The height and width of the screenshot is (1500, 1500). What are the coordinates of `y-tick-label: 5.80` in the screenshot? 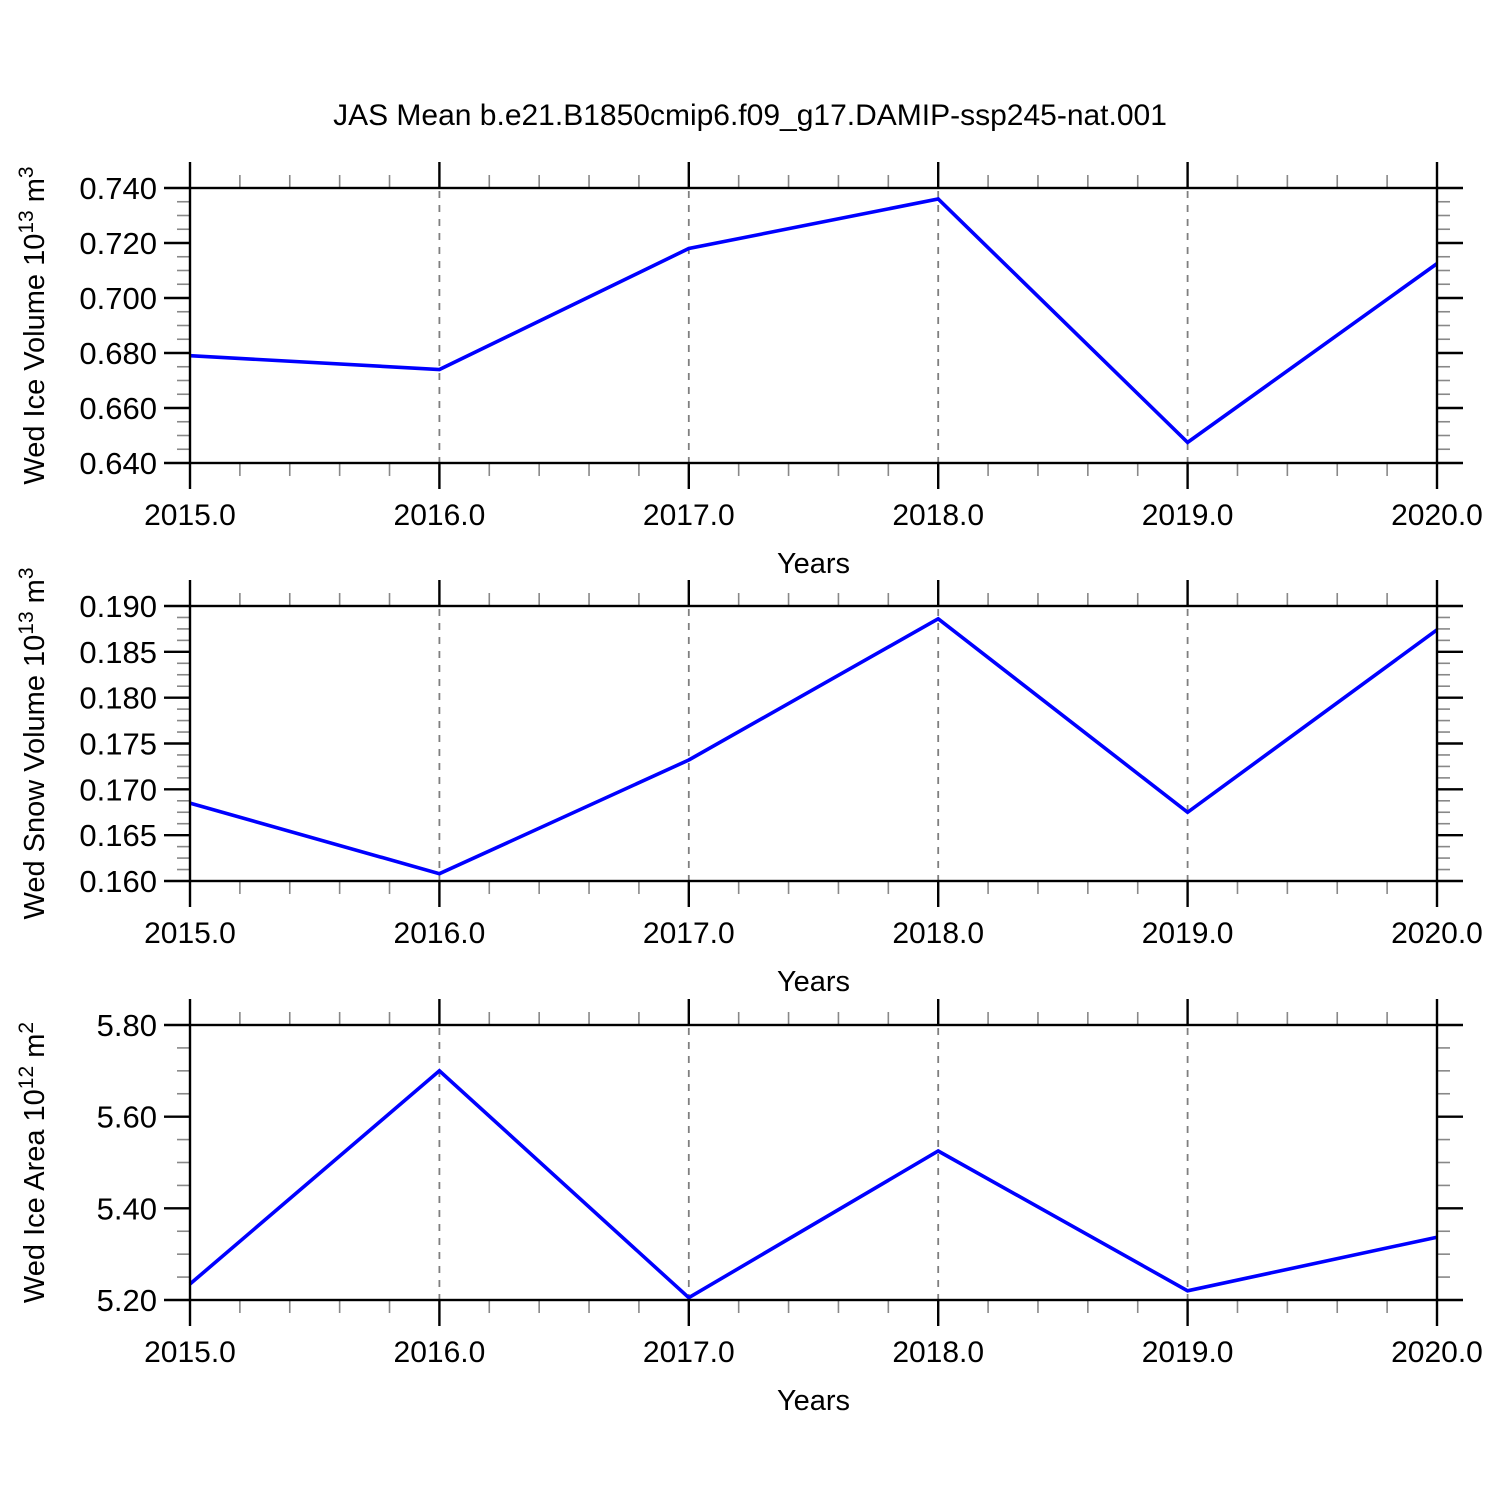 It's located at (127, 1025).